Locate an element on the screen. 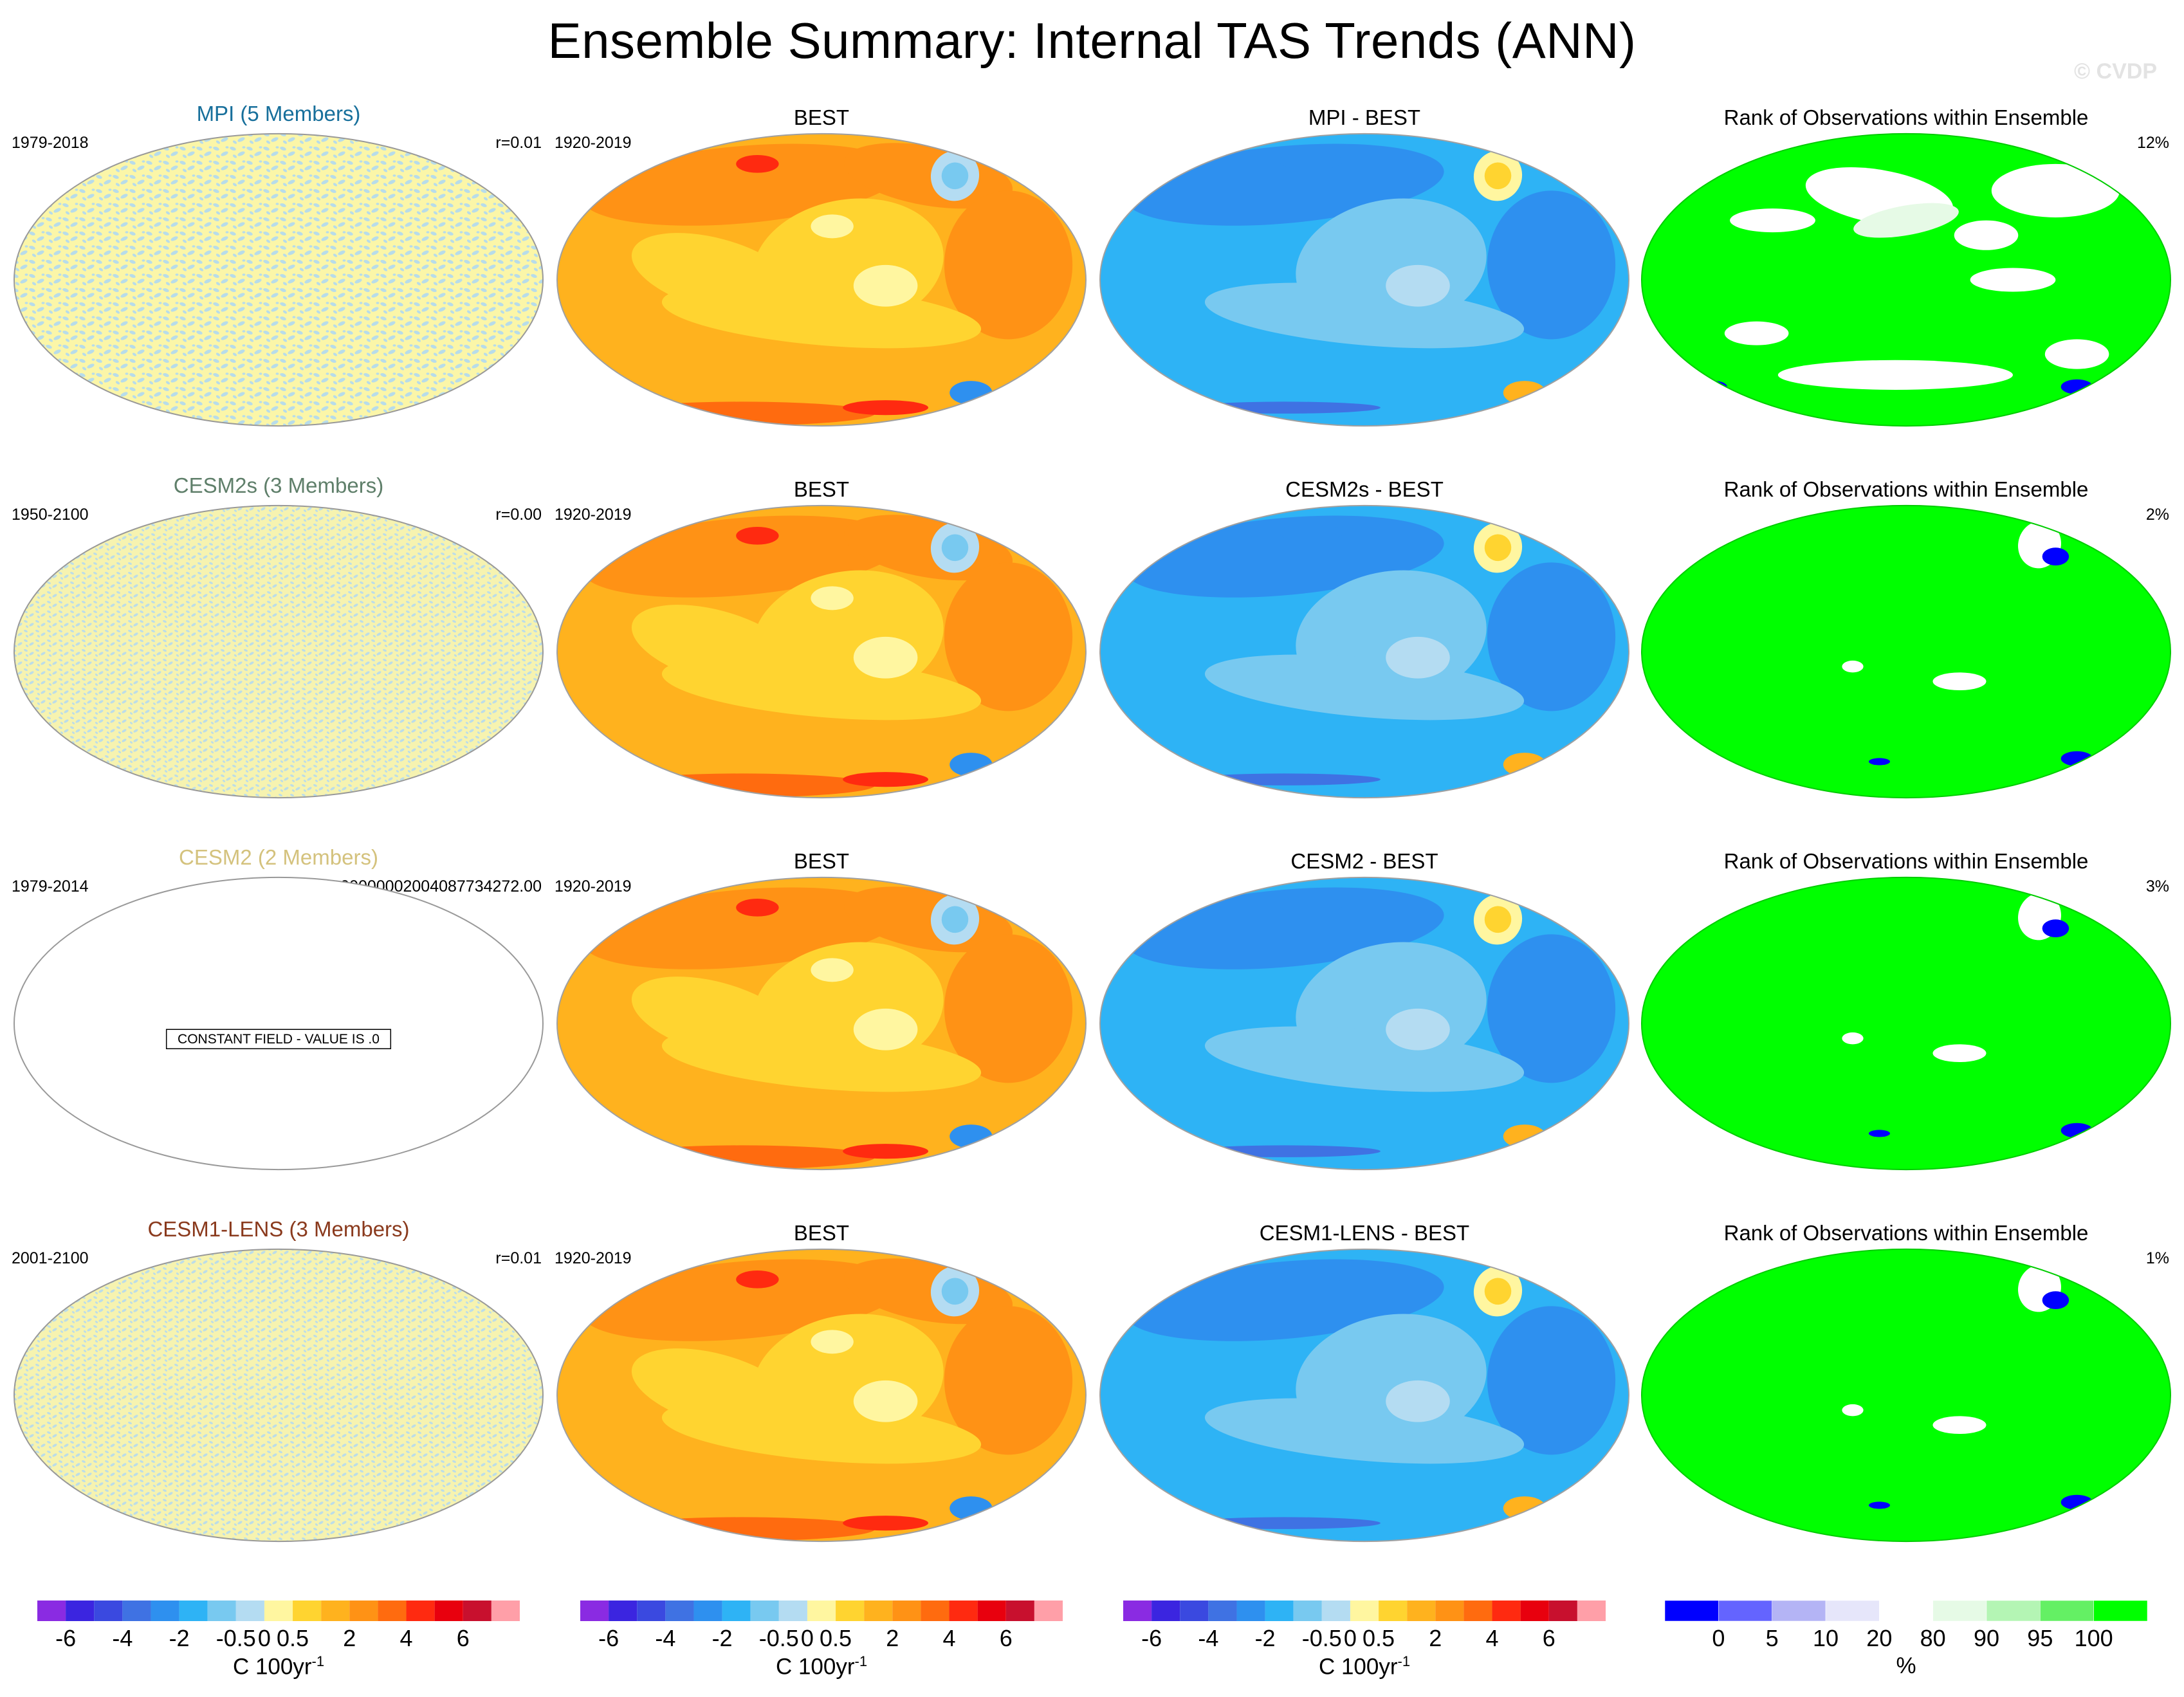  rank-panel: Rank of Observations within Ensemble 3% is located at coordinates (1906, 1013).